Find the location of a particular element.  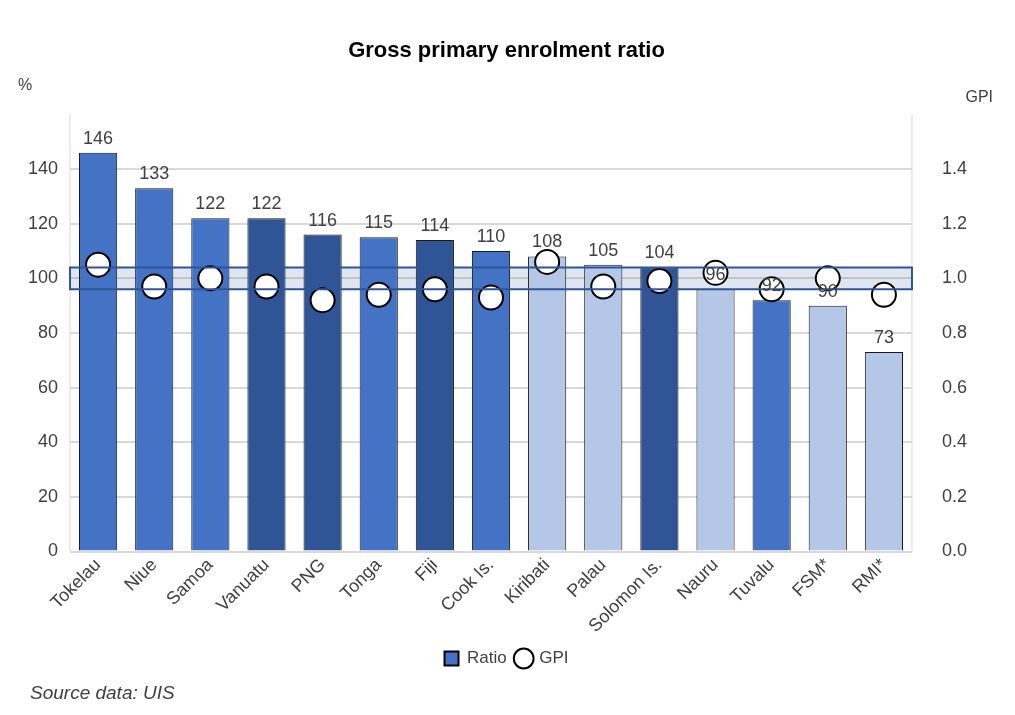

y-axis-title: % is located at coordinates (25, 85).